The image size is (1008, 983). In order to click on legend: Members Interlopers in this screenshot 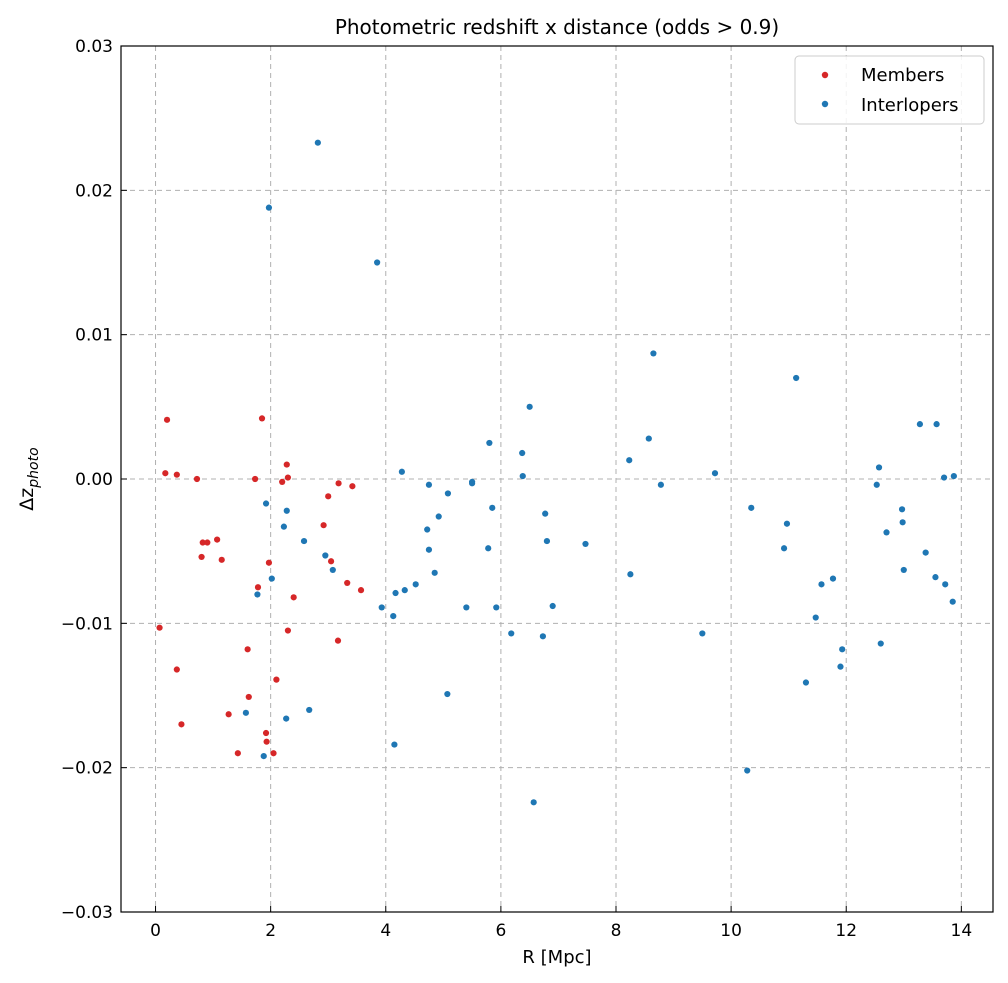, I will do `click(889, 90)`.